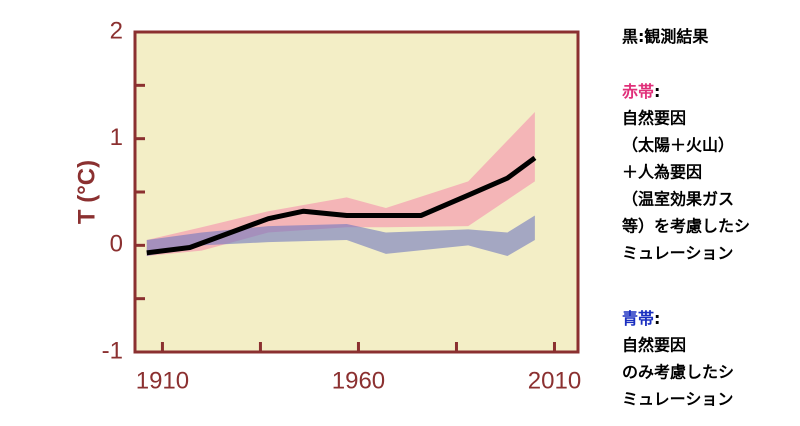 Image resolution: width=800 pixels, height=426 pixels. Describe the element at coordinates (678, 145) in the screenshot. I see `legend-description: （太陽＋火山）` at that location.